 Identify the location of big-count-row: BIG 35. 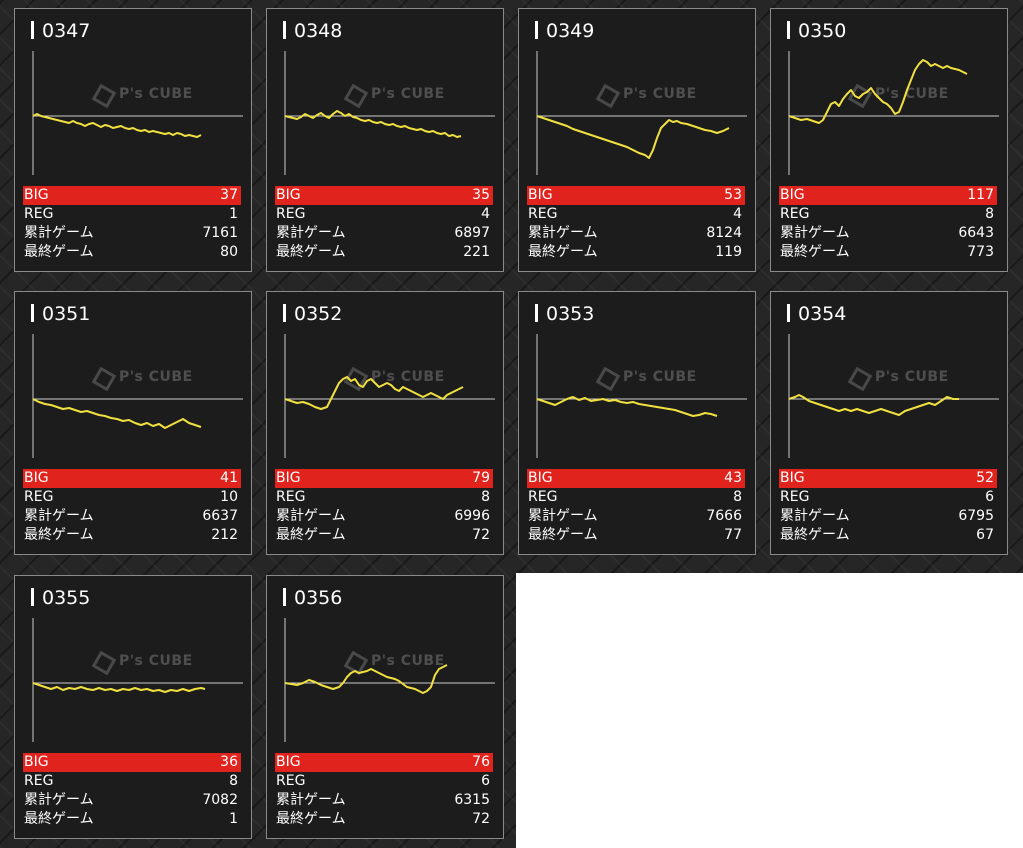
(384, 195).